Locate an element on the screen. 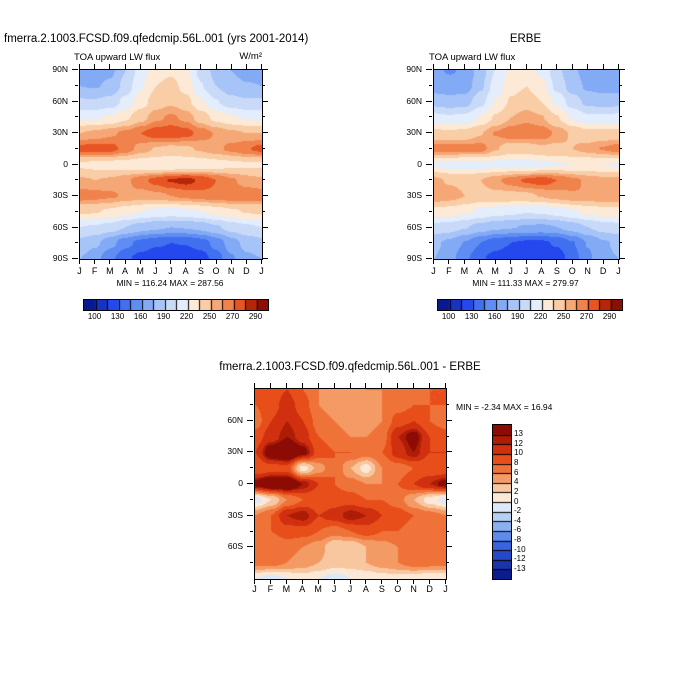 This screenshot has height=700, width=700. colorbar-tick-label: 290 is located at coordinates (255, 316).